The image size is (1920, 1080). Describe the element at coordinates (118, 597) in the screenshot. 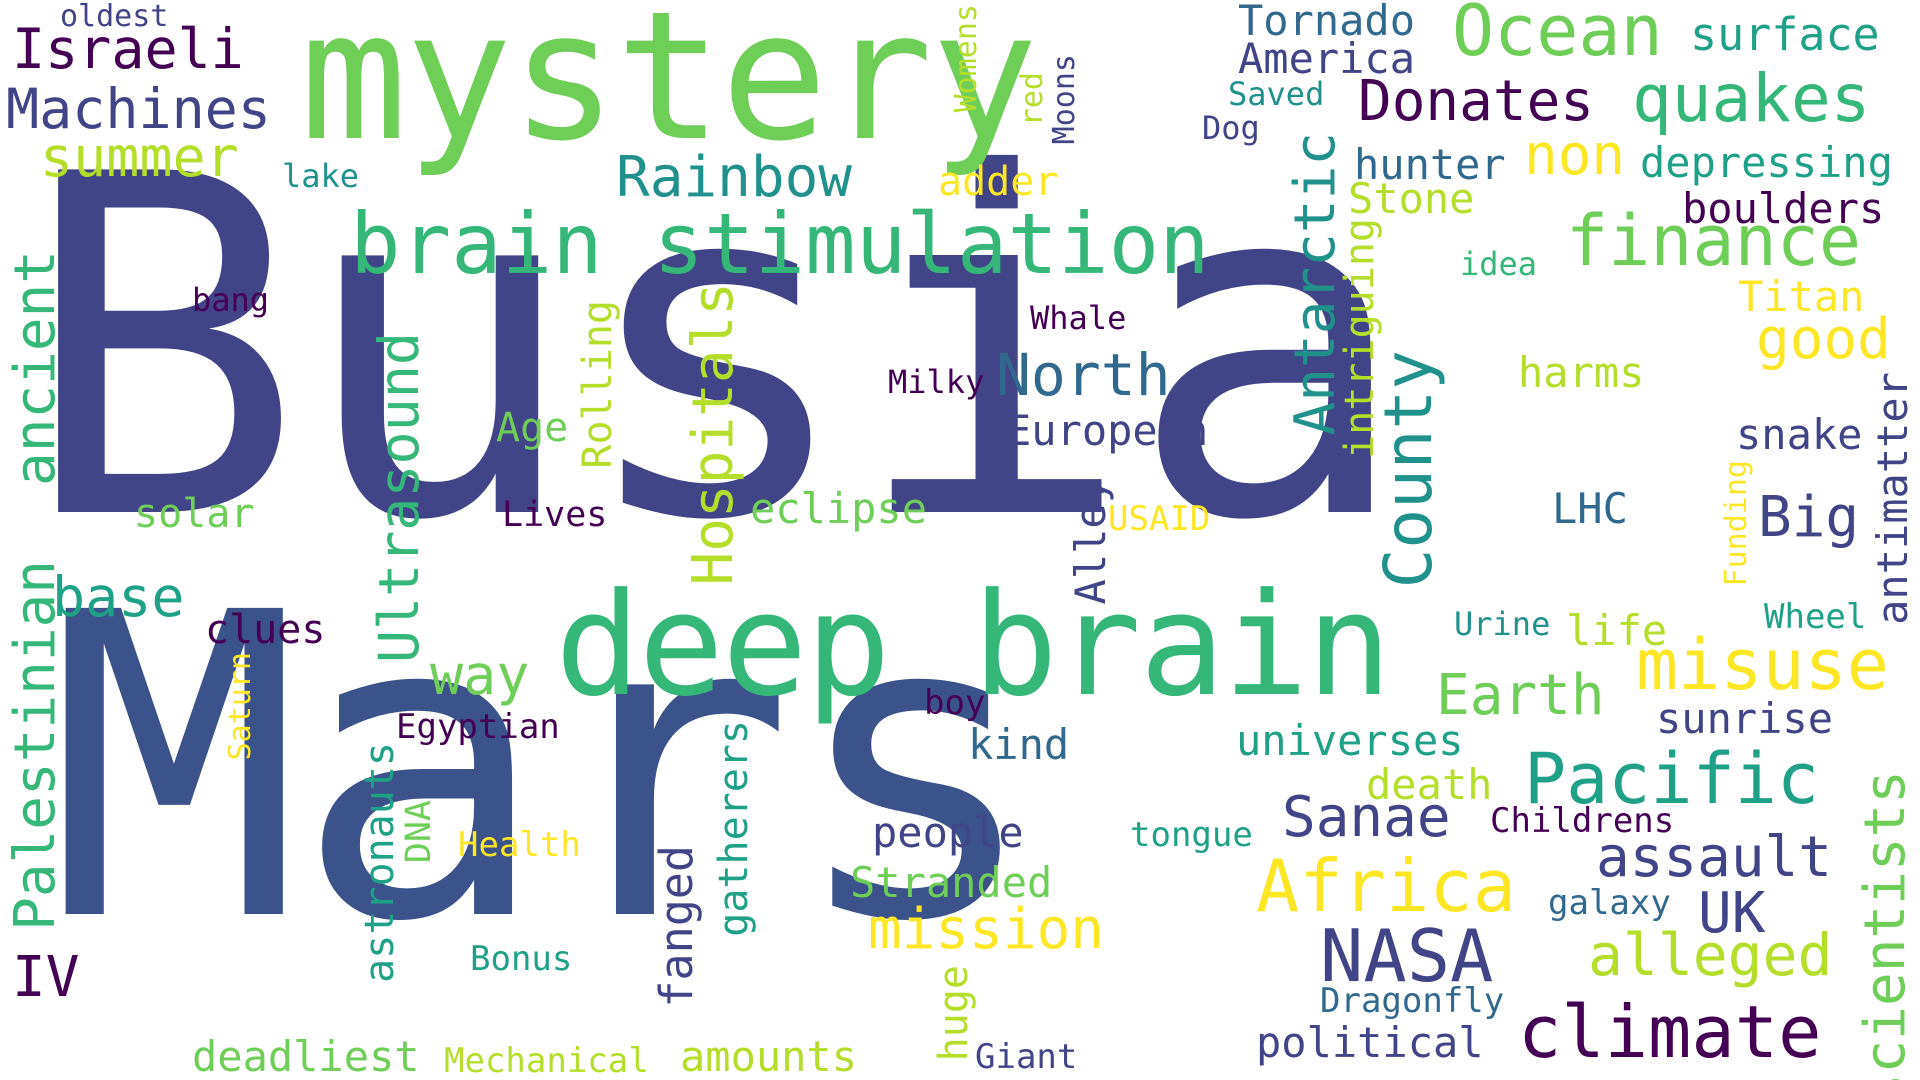

I see `word-base: base` at that location.